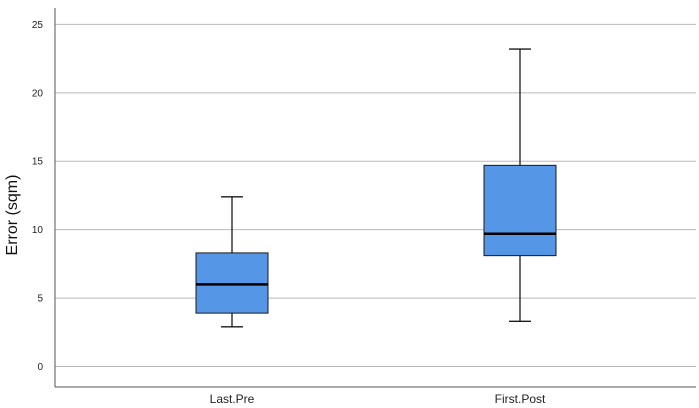 The height and width of the screenshot is (408, 699). Describe the element at coordinates (38, 230) in the screenshot. I see `y-tick-label-10: 10` at that location.